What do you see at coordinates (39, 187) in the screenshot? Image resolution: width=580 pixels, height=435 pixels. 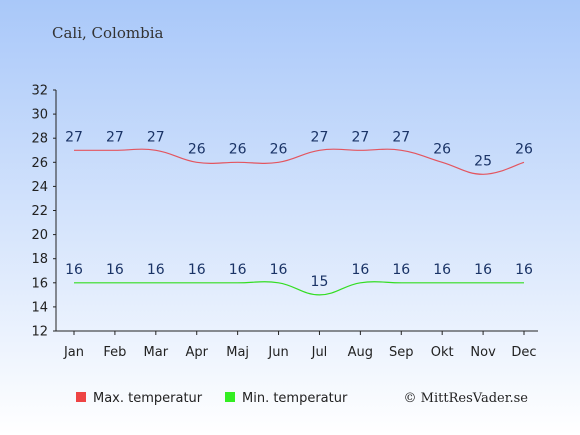 I see `y-tick-label: 24` at bounding box center [39, 187].